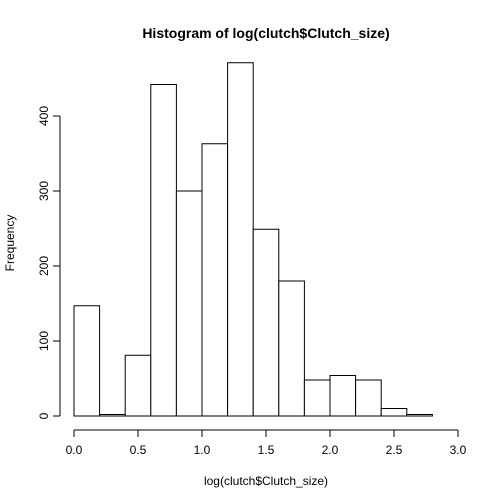 The width and height of the screenshot is (504, 504). Describe the element at coordinates (44, 415) in the screenshot. I see `y-tick-label-0: 0` at that location.